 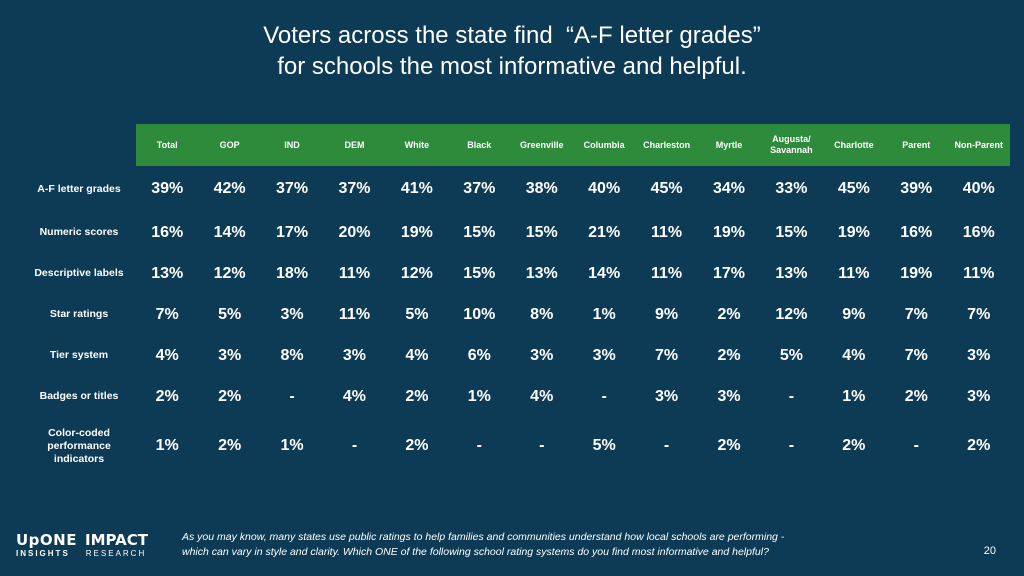 What do you see at coordinates (292, 273) in the screenshot?
I see `data-label: 18%` at bounding box center [292, 273].